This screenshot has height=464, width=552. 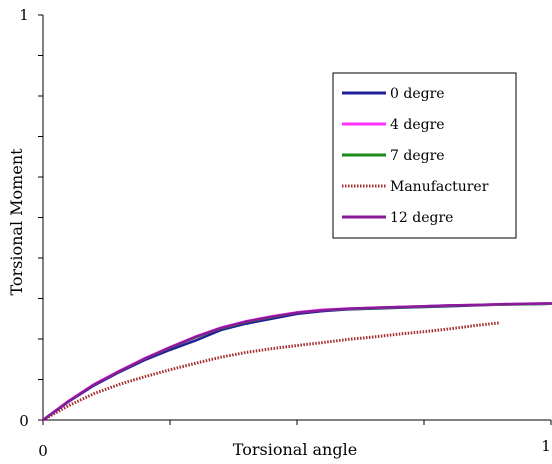 What do you see at coordinates (295, 449) in the screenshot?
I see `x-axis-label: Torsional angle` at bounding box center [295, 449].